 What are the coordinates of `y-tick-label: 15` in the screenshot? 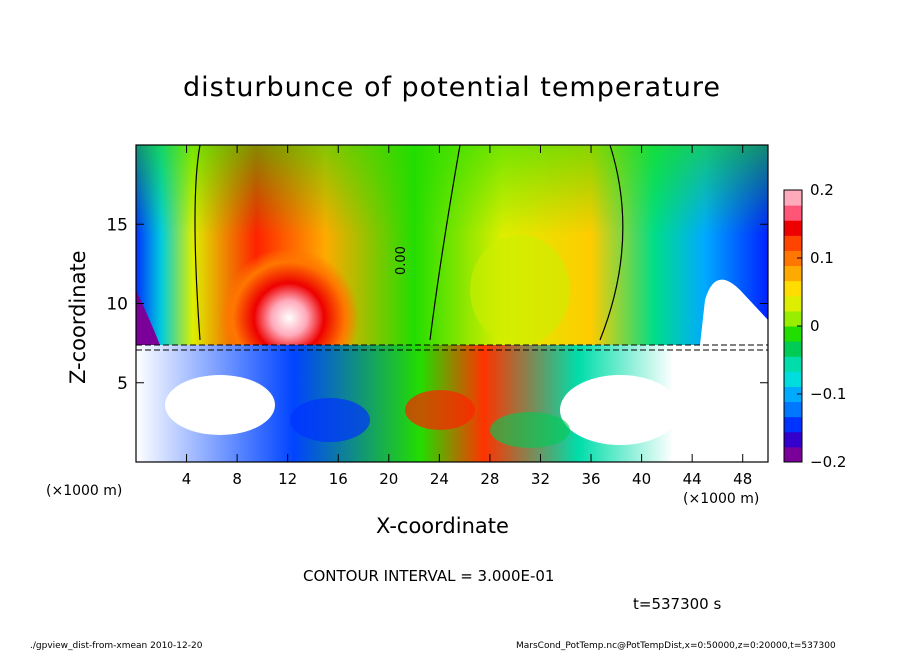 It's located at (117, 225).